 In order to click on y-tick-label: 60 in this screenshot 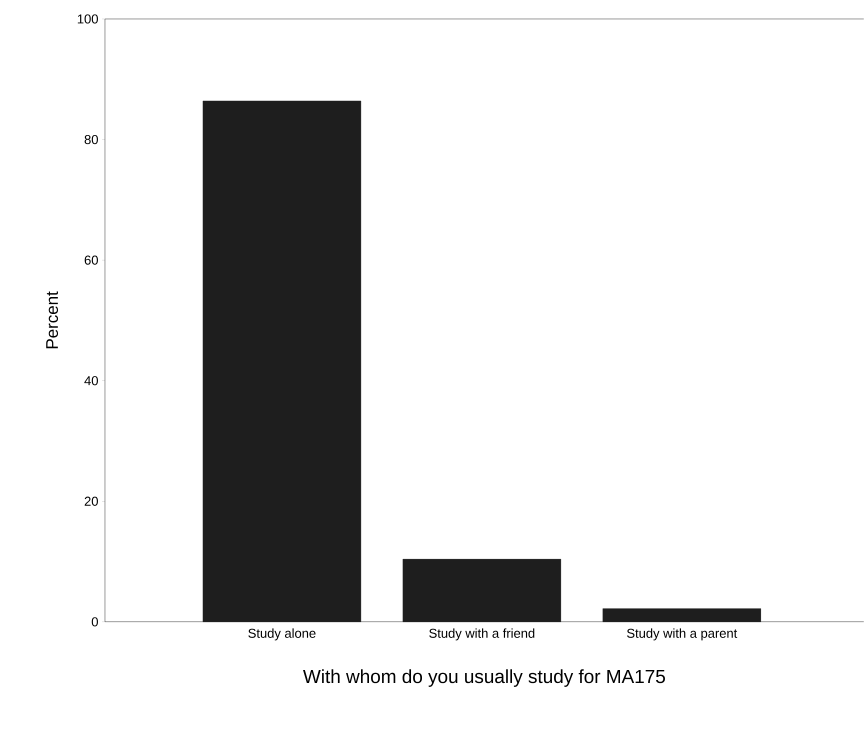, I will do `click(91, 260)`.